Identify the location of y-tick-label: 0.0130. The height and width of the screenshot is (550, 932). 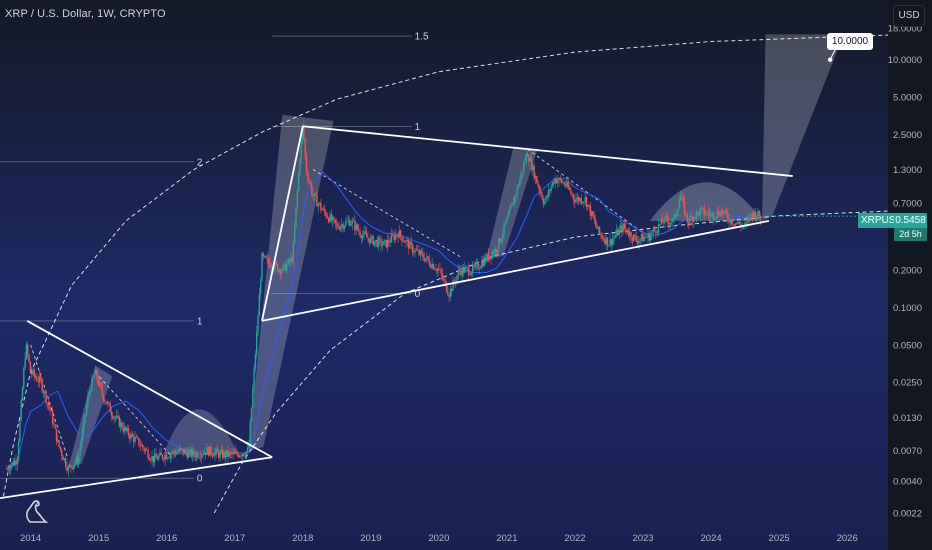
(907, 418).